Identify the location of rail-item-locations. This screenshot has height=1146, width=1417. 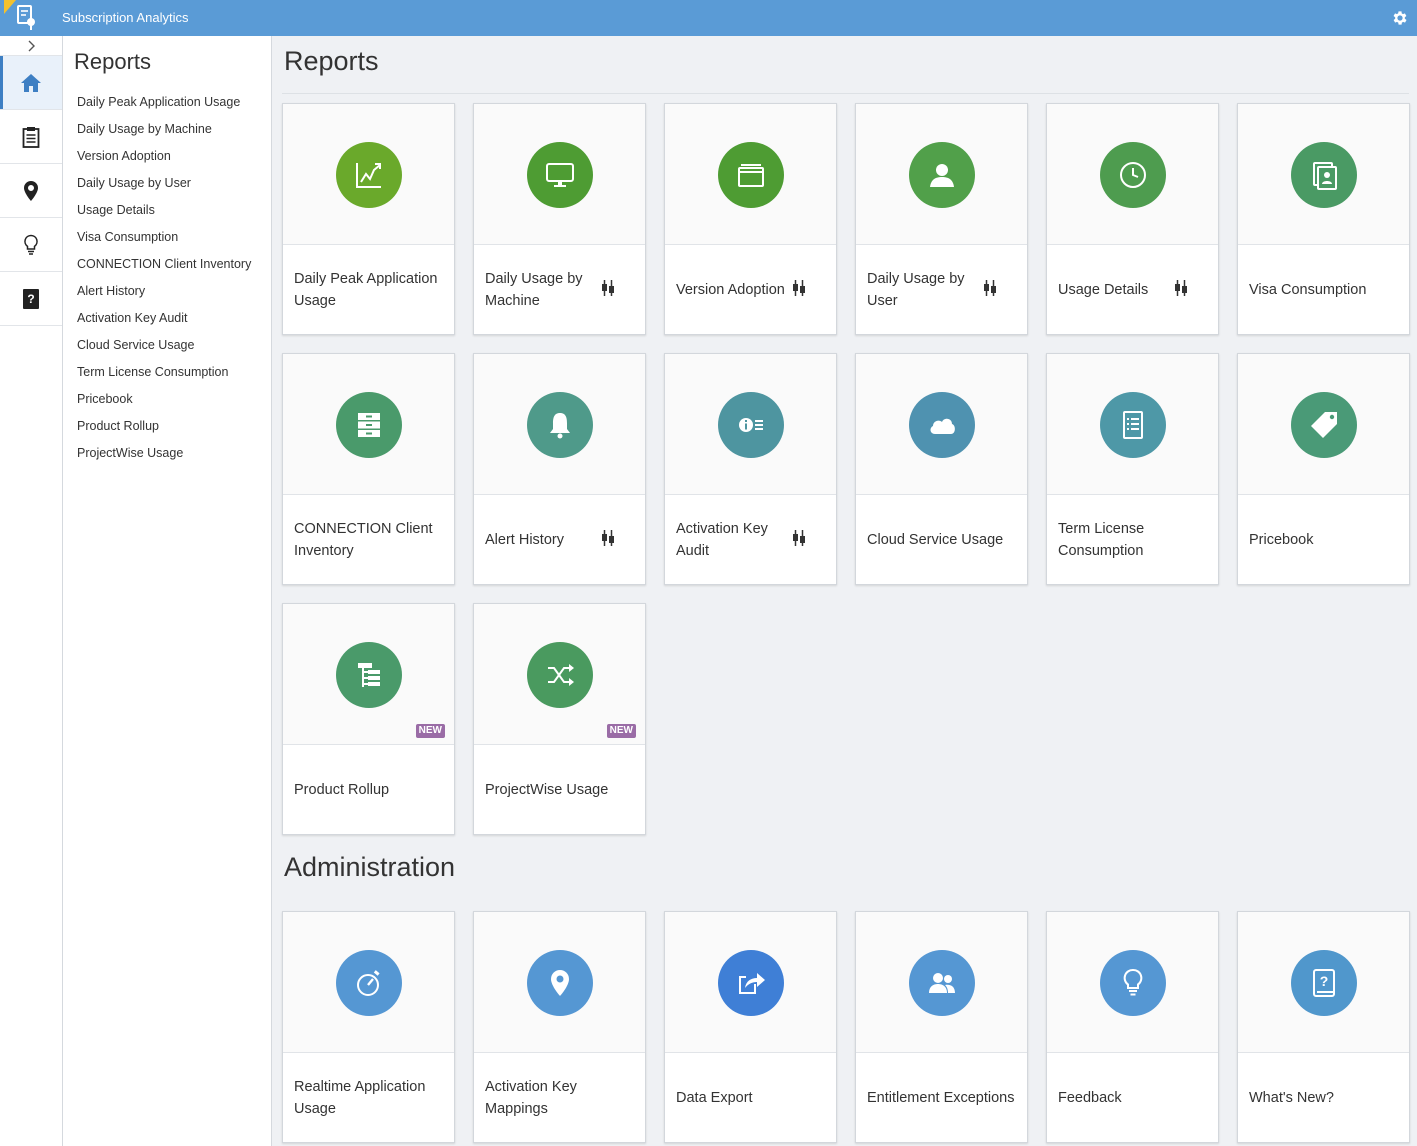
(31, 191).